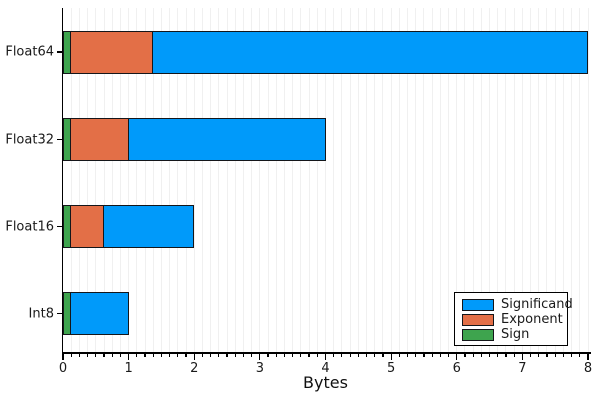  What do you see at coordinates (456, 368) in the screenshot?
I see `x-tick-label: 6` at bounding box center [456, 368].